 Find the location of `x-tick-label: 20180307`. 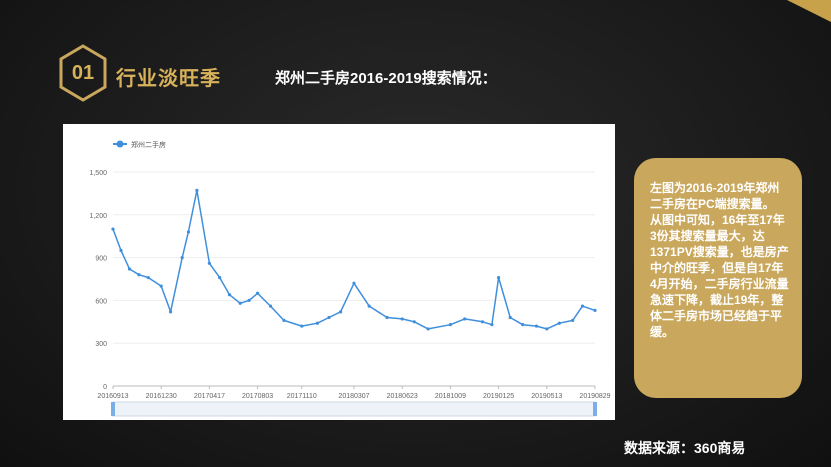

x-tick-label: 20180307 is located at coordinates (353, 396).